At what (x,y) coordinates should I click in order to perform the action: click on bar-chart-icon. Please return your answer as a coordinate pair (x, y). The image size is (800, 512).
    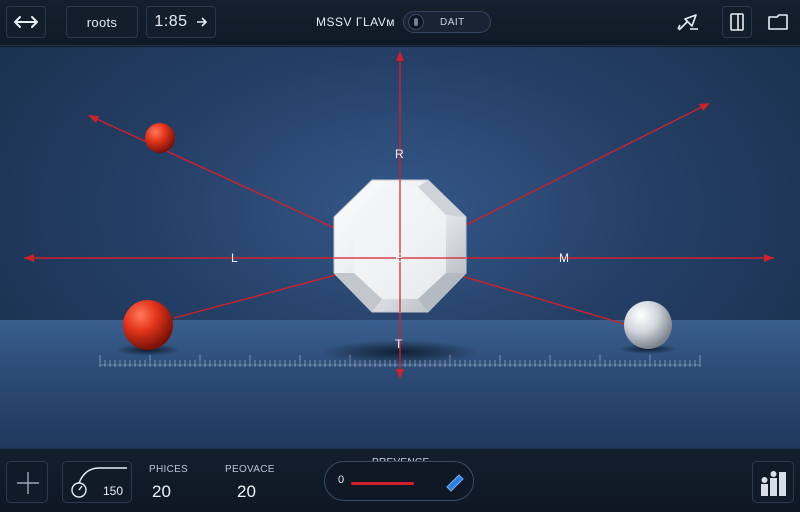
    Looking at the image, I should click on (773, 483).